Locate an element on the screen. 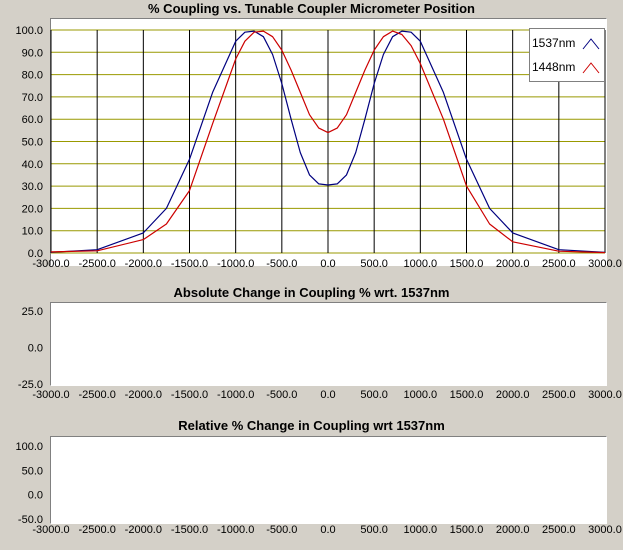  legend: 1537nm 1448nm is located at coordinates (567, 55).